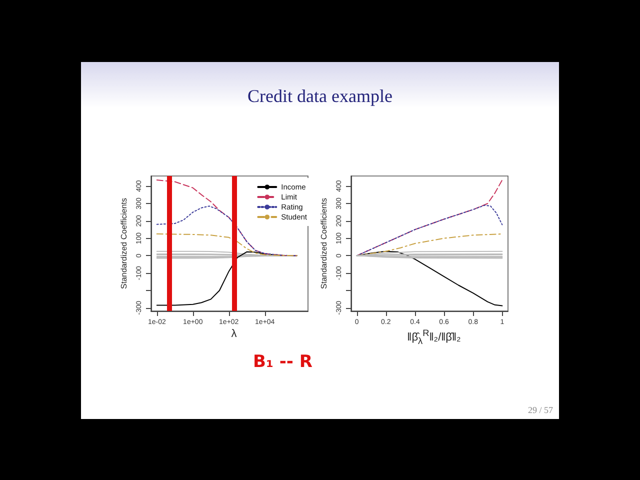  I want to click on x-axis-title: λ, so click(234, 334).